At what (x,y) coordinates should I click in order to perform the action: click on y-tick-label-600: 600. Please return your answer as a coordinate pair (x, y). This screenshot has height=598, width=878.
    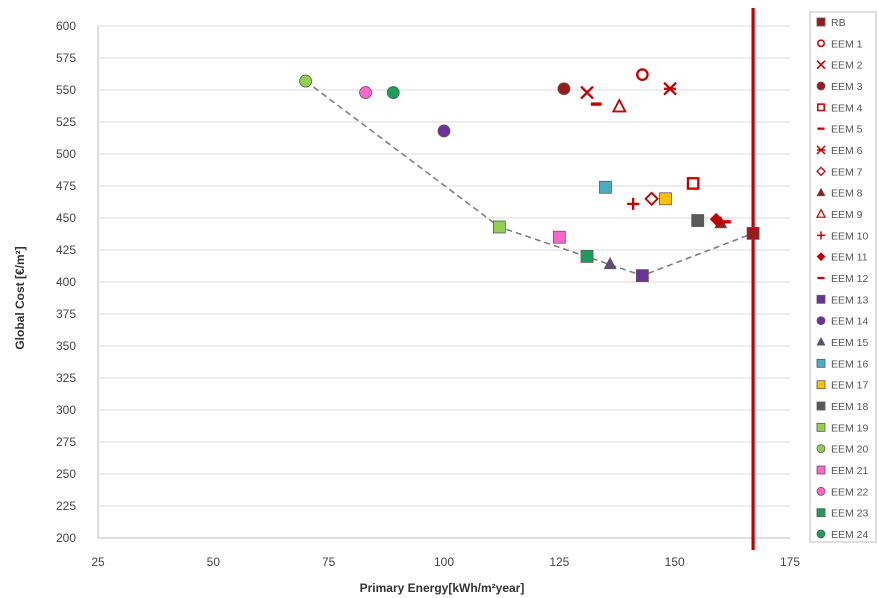
    Looking at the image, I should click on (66, 26).